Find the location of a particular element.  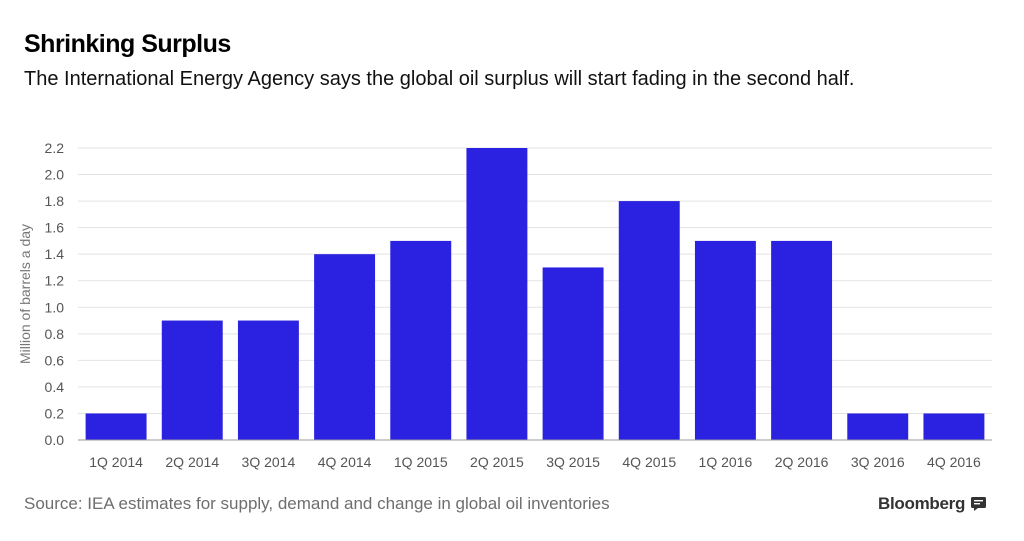

y-tick-label: 0.2 is located at coordinates (55, 413).